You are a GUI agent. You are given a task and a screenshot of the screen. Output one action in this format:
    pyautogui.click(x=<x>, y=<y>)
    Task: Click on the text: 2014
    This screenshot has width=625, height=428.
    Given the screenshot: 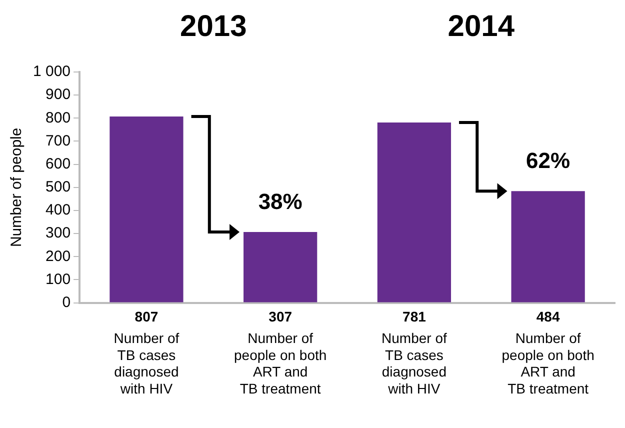 What is the action you would take?
    pyautogui.click(x=481, y=26)
    